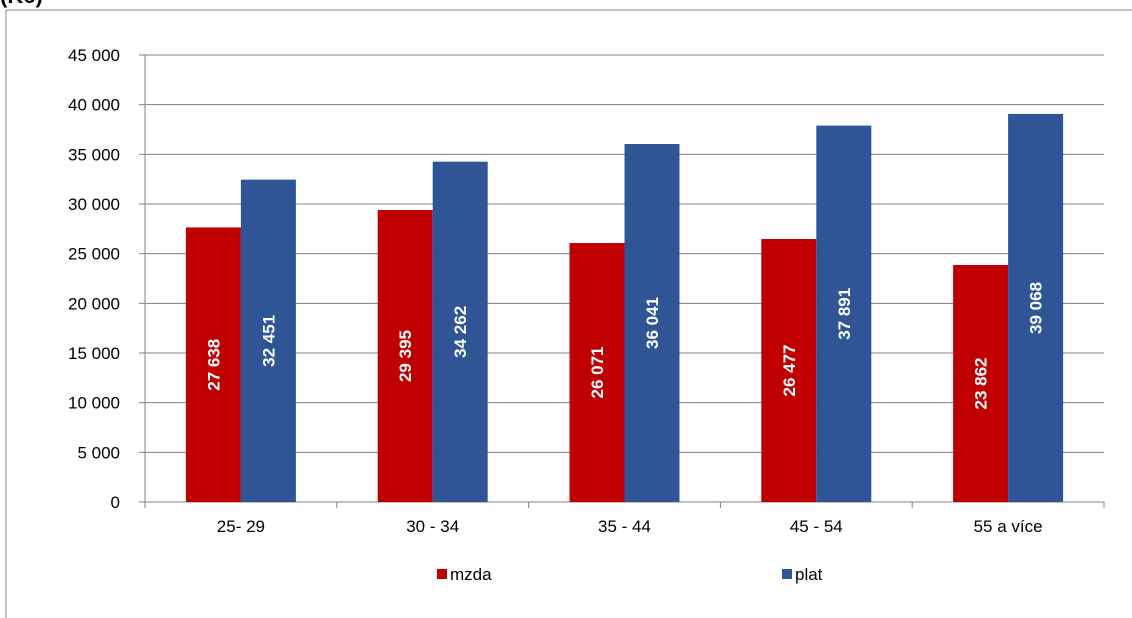 The height and width of the screenshot is (618, 1132). I want to click on data-label-mzda: 23 862, so click(981, 383).